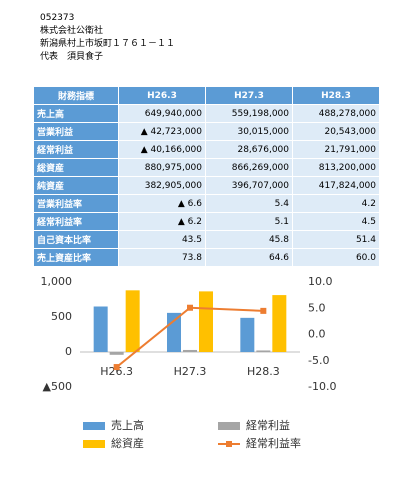 Image resolution: width=410 pixels, height=480 pixels. Describe the element at coordinates (72, 57) in the screenshot. I see `header-line: 代表 須貝食子` at that location.